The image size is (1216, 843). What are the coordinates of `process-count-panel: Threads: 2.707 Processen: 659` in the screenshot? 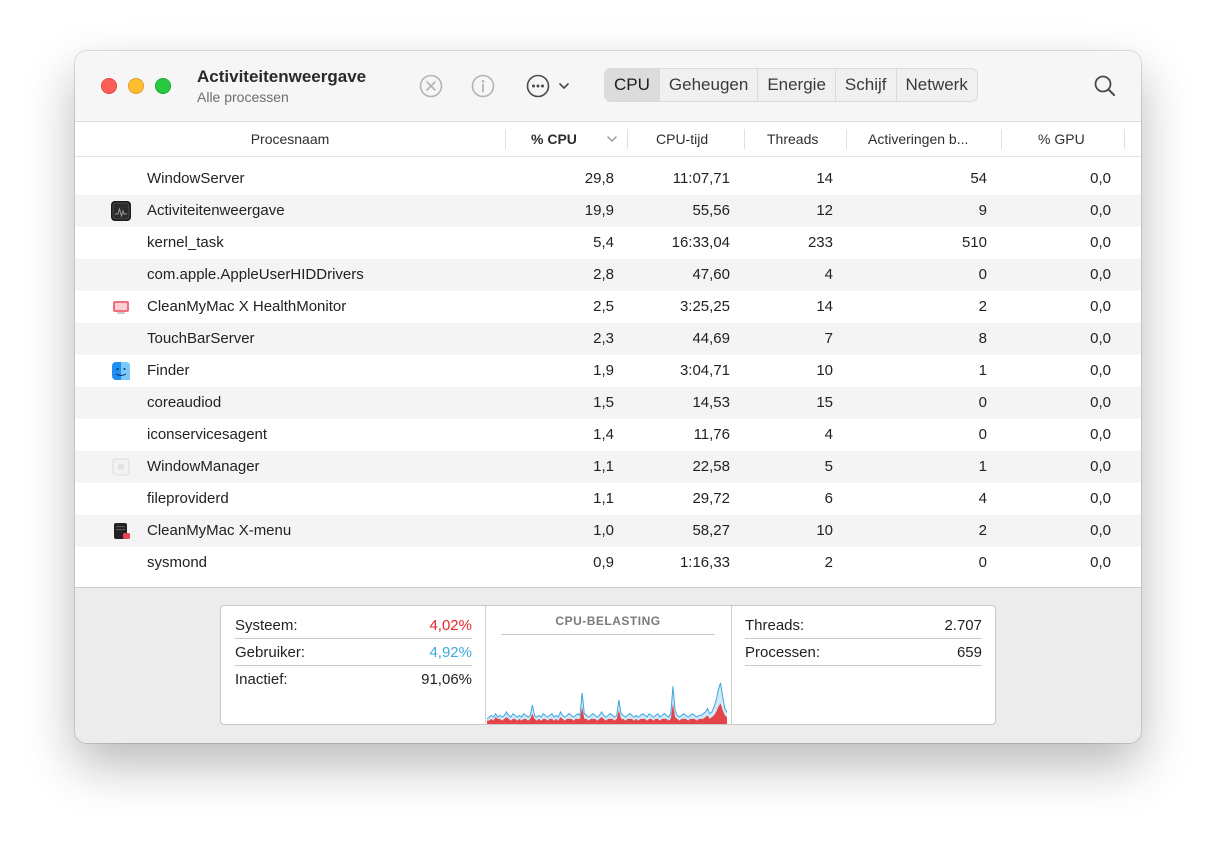 It's located at (863, 665).